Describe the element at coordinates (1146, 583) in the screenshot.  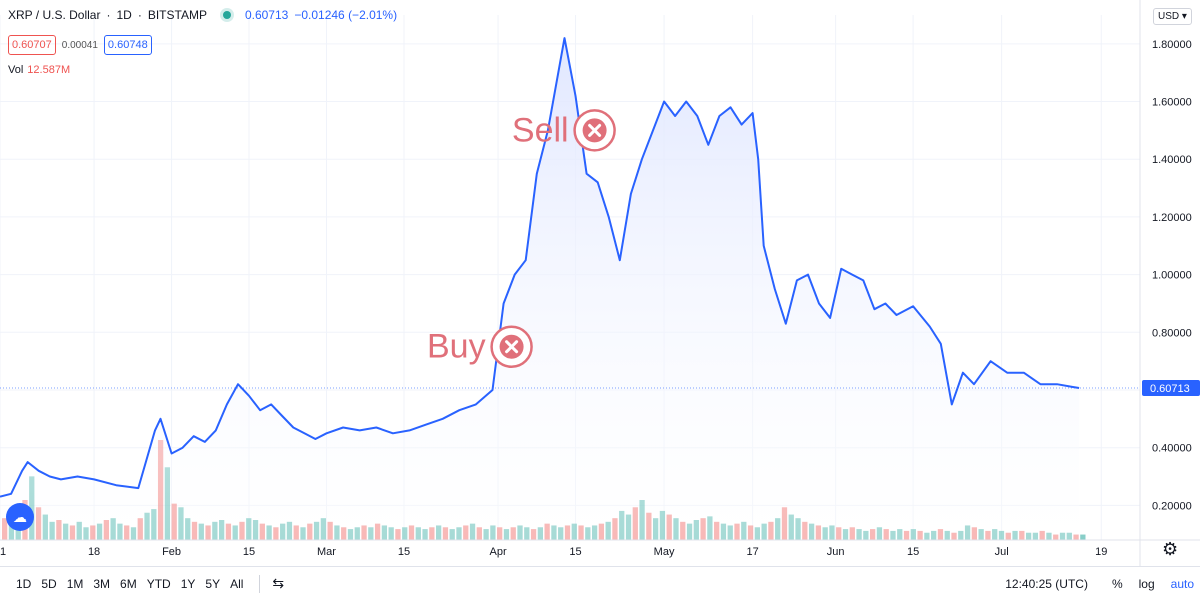
I see `log-scale-button: log` at that location.